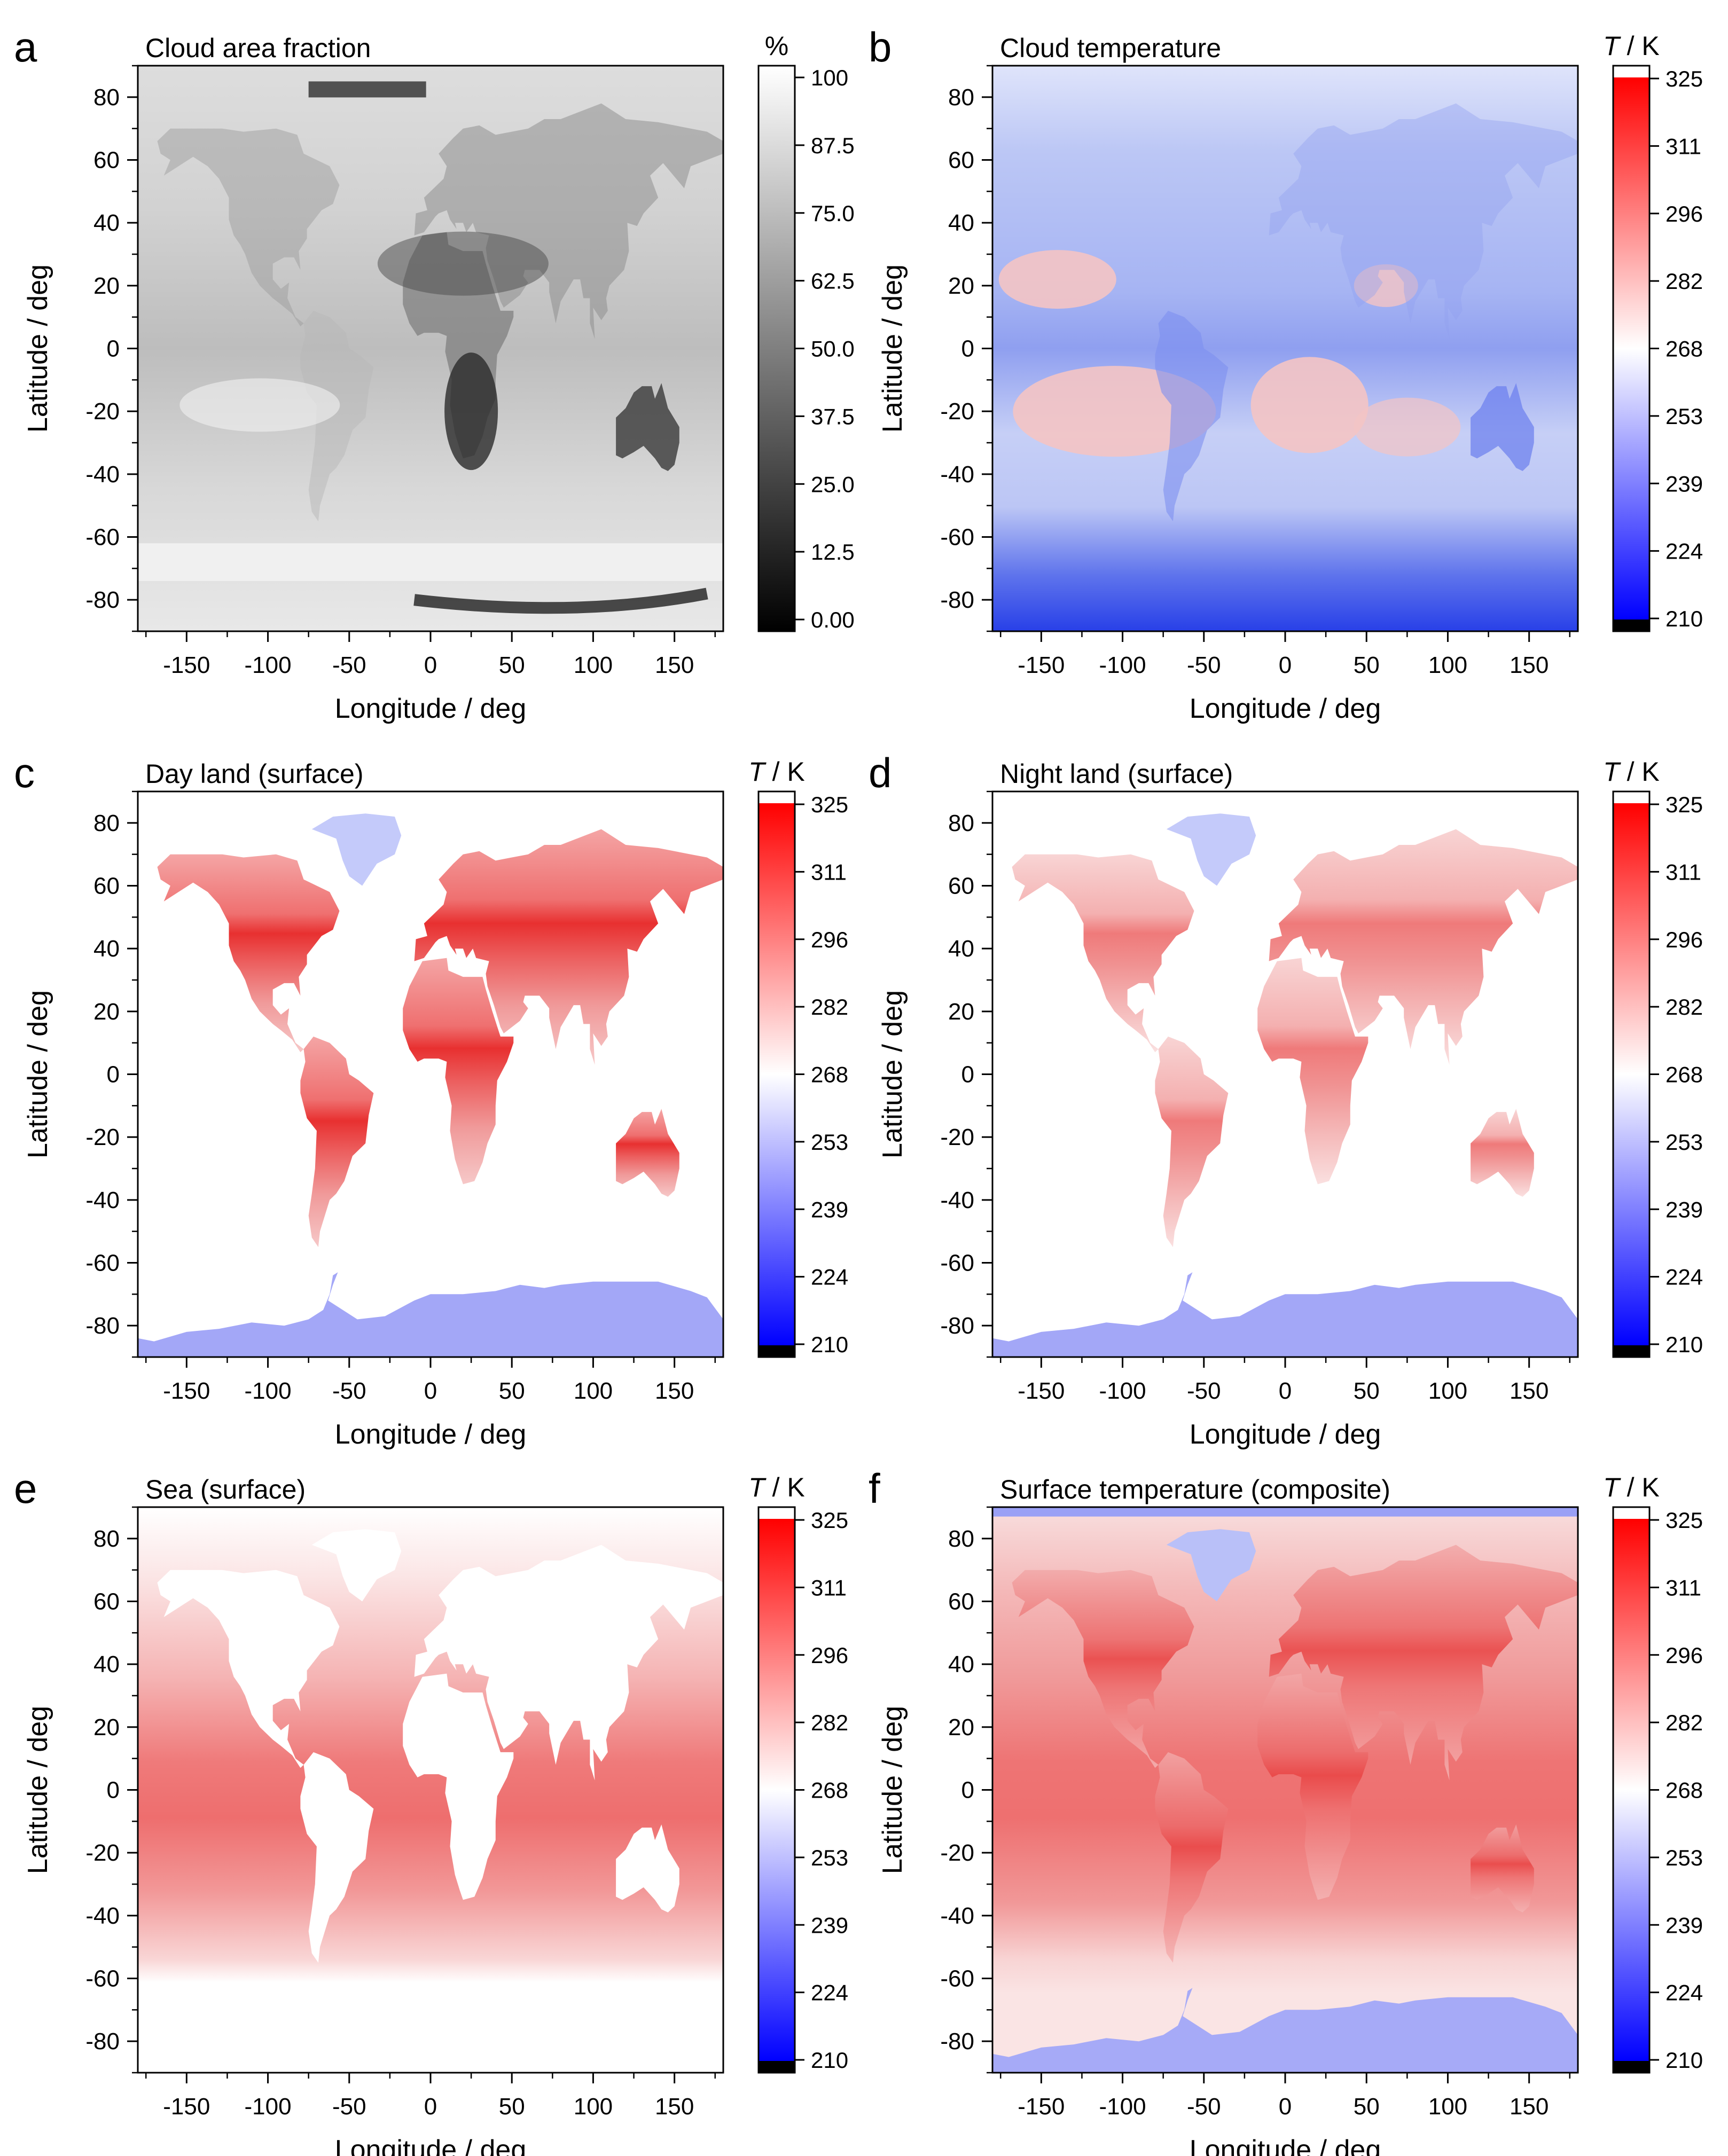 The image size is (1728, 2156). What do you see at coordinates (833, 213) in the screenshot?
I see `colorbar-tick-label: 75.0` at bounding box center [833, 213].